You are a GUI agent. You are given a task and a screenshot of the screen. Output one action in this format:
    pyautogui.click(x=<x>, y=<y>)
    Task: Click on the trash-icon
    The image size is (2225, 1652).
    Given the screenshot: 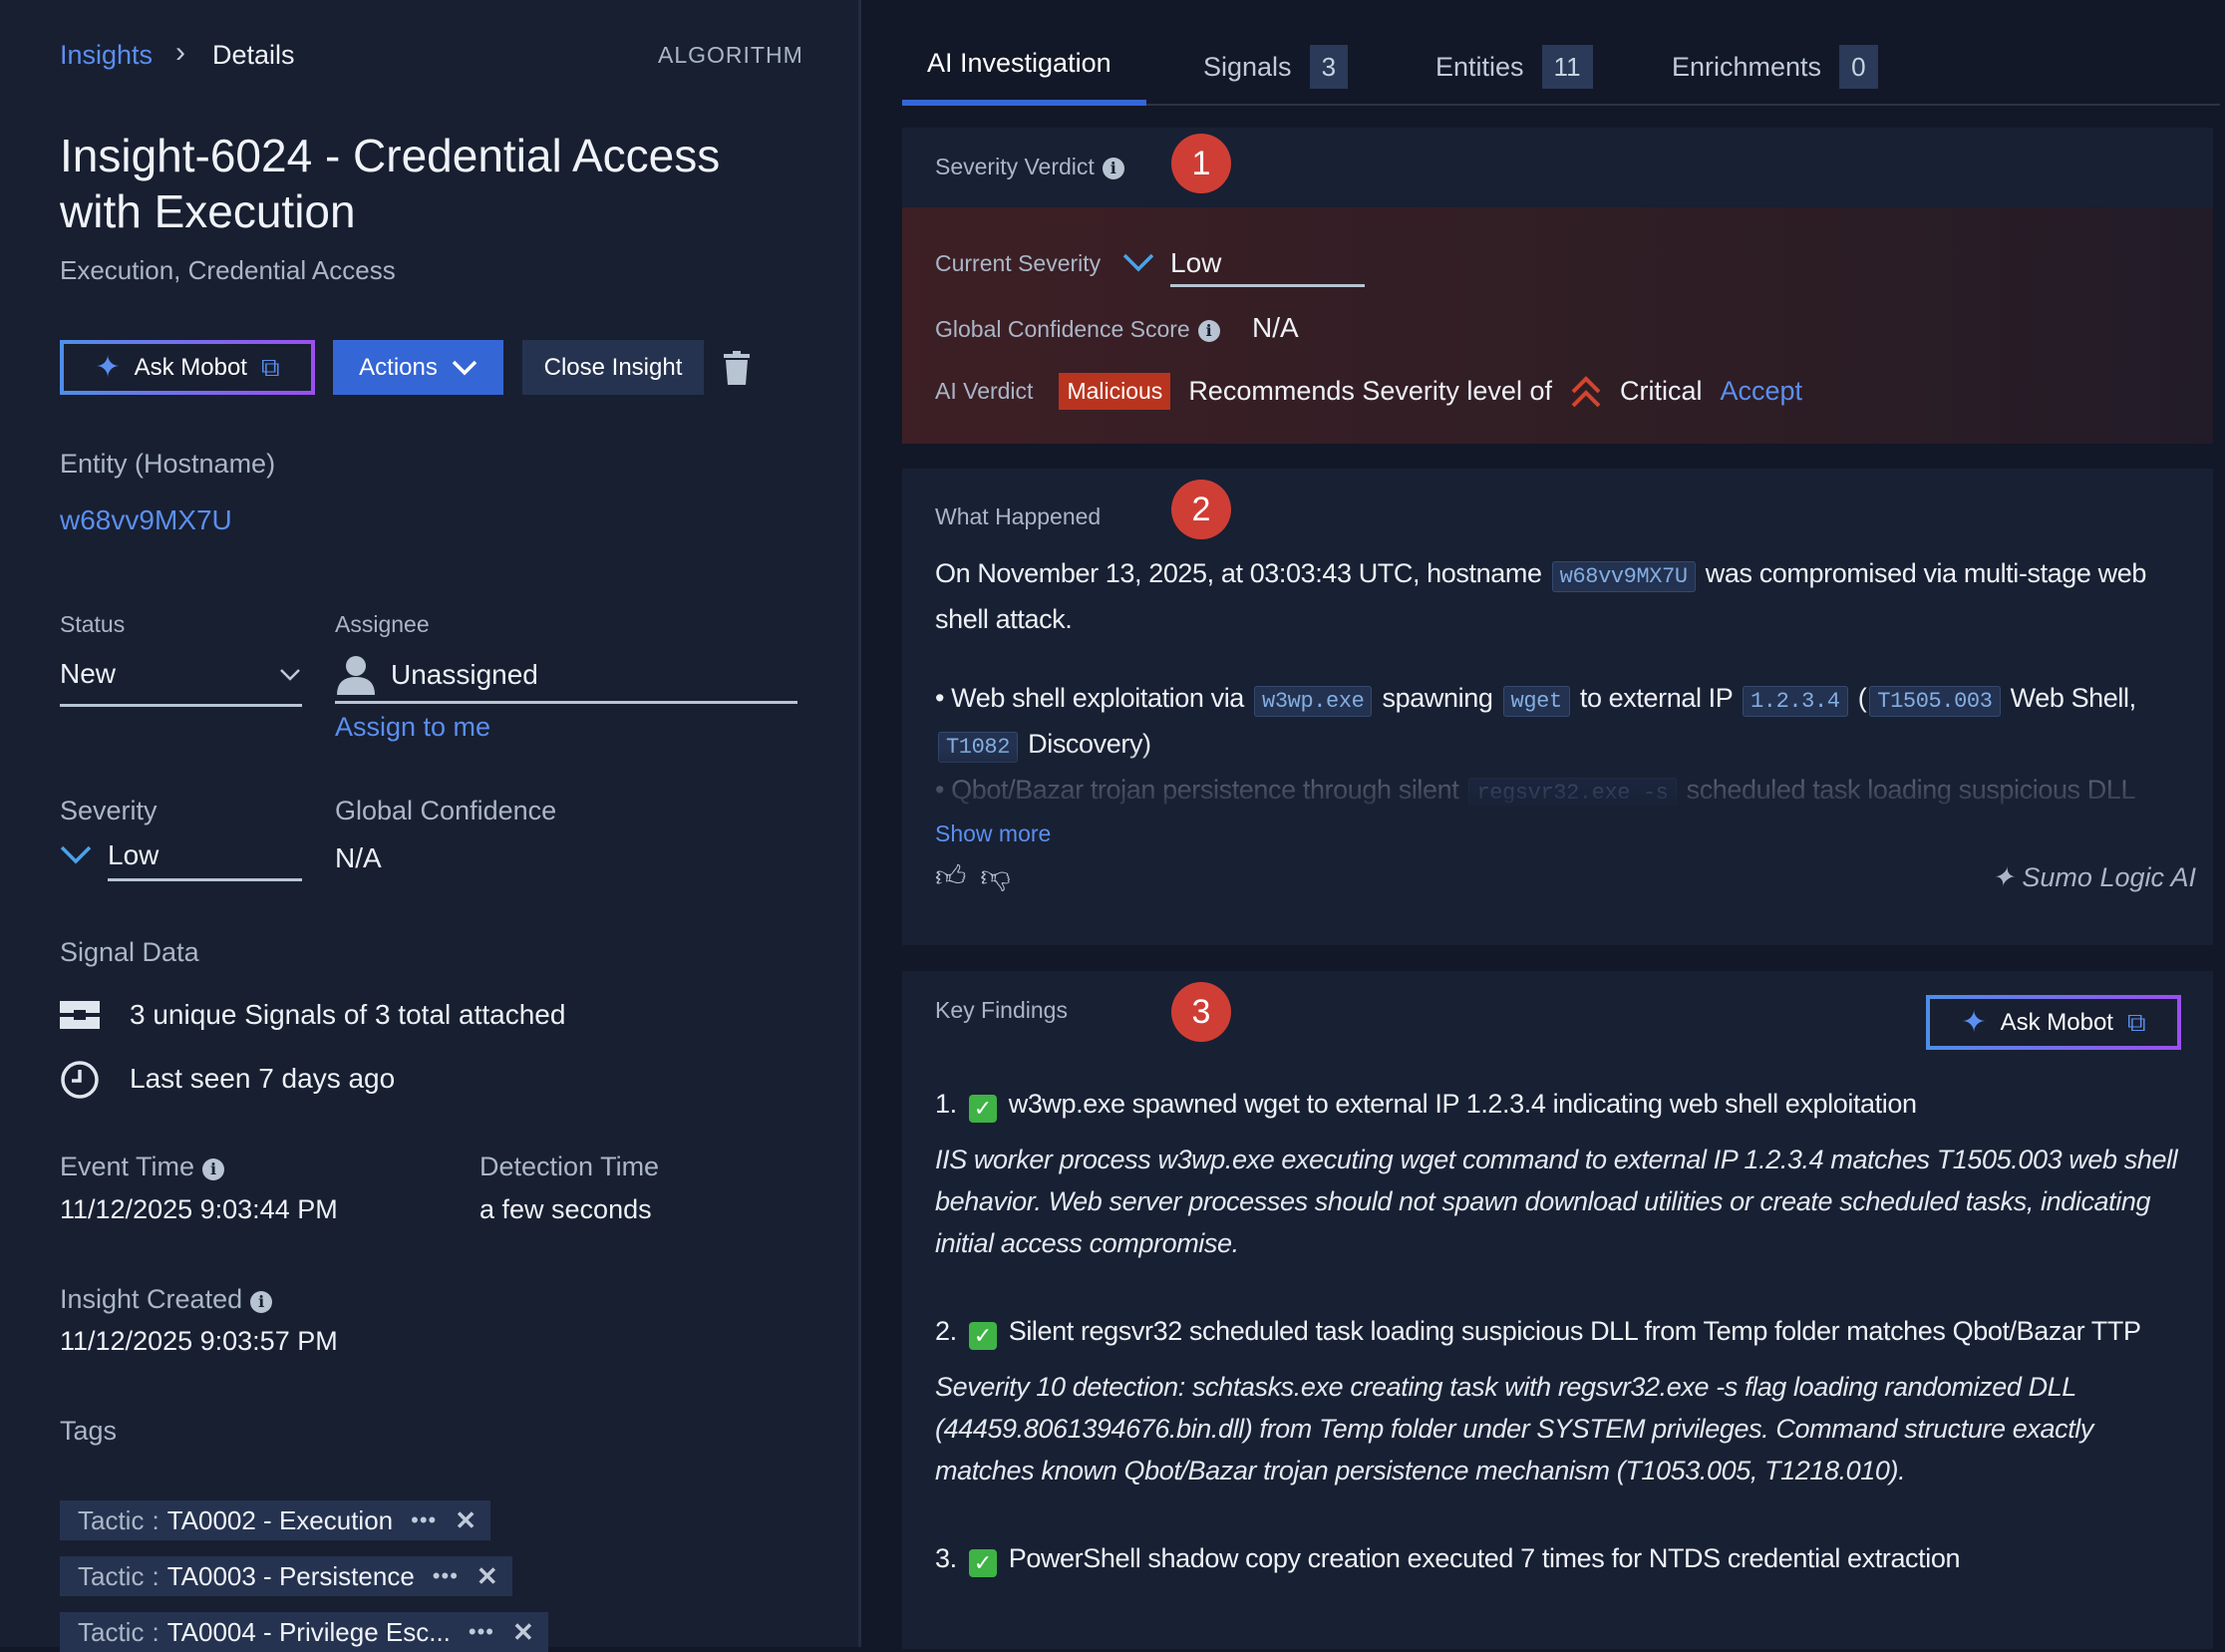 What is the action you would take?
    pyautogui.click(x=737, y=368)
    